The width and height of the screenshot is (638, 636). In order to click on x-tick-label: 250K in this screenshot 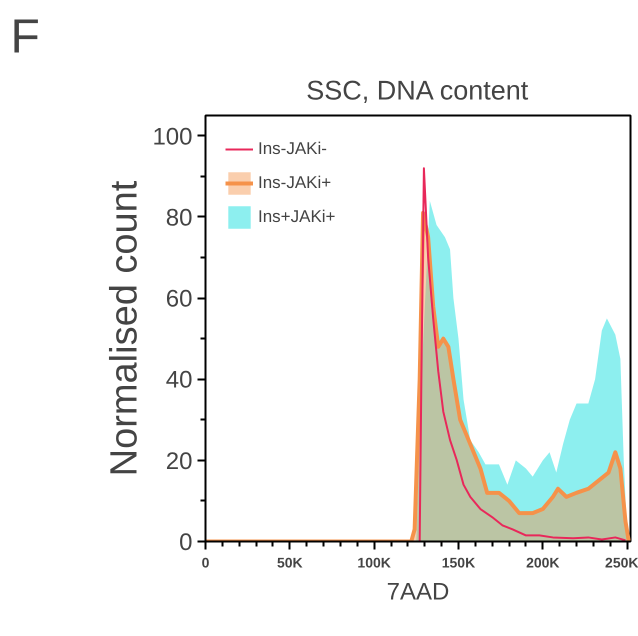, I will do `click(621, 562)`.